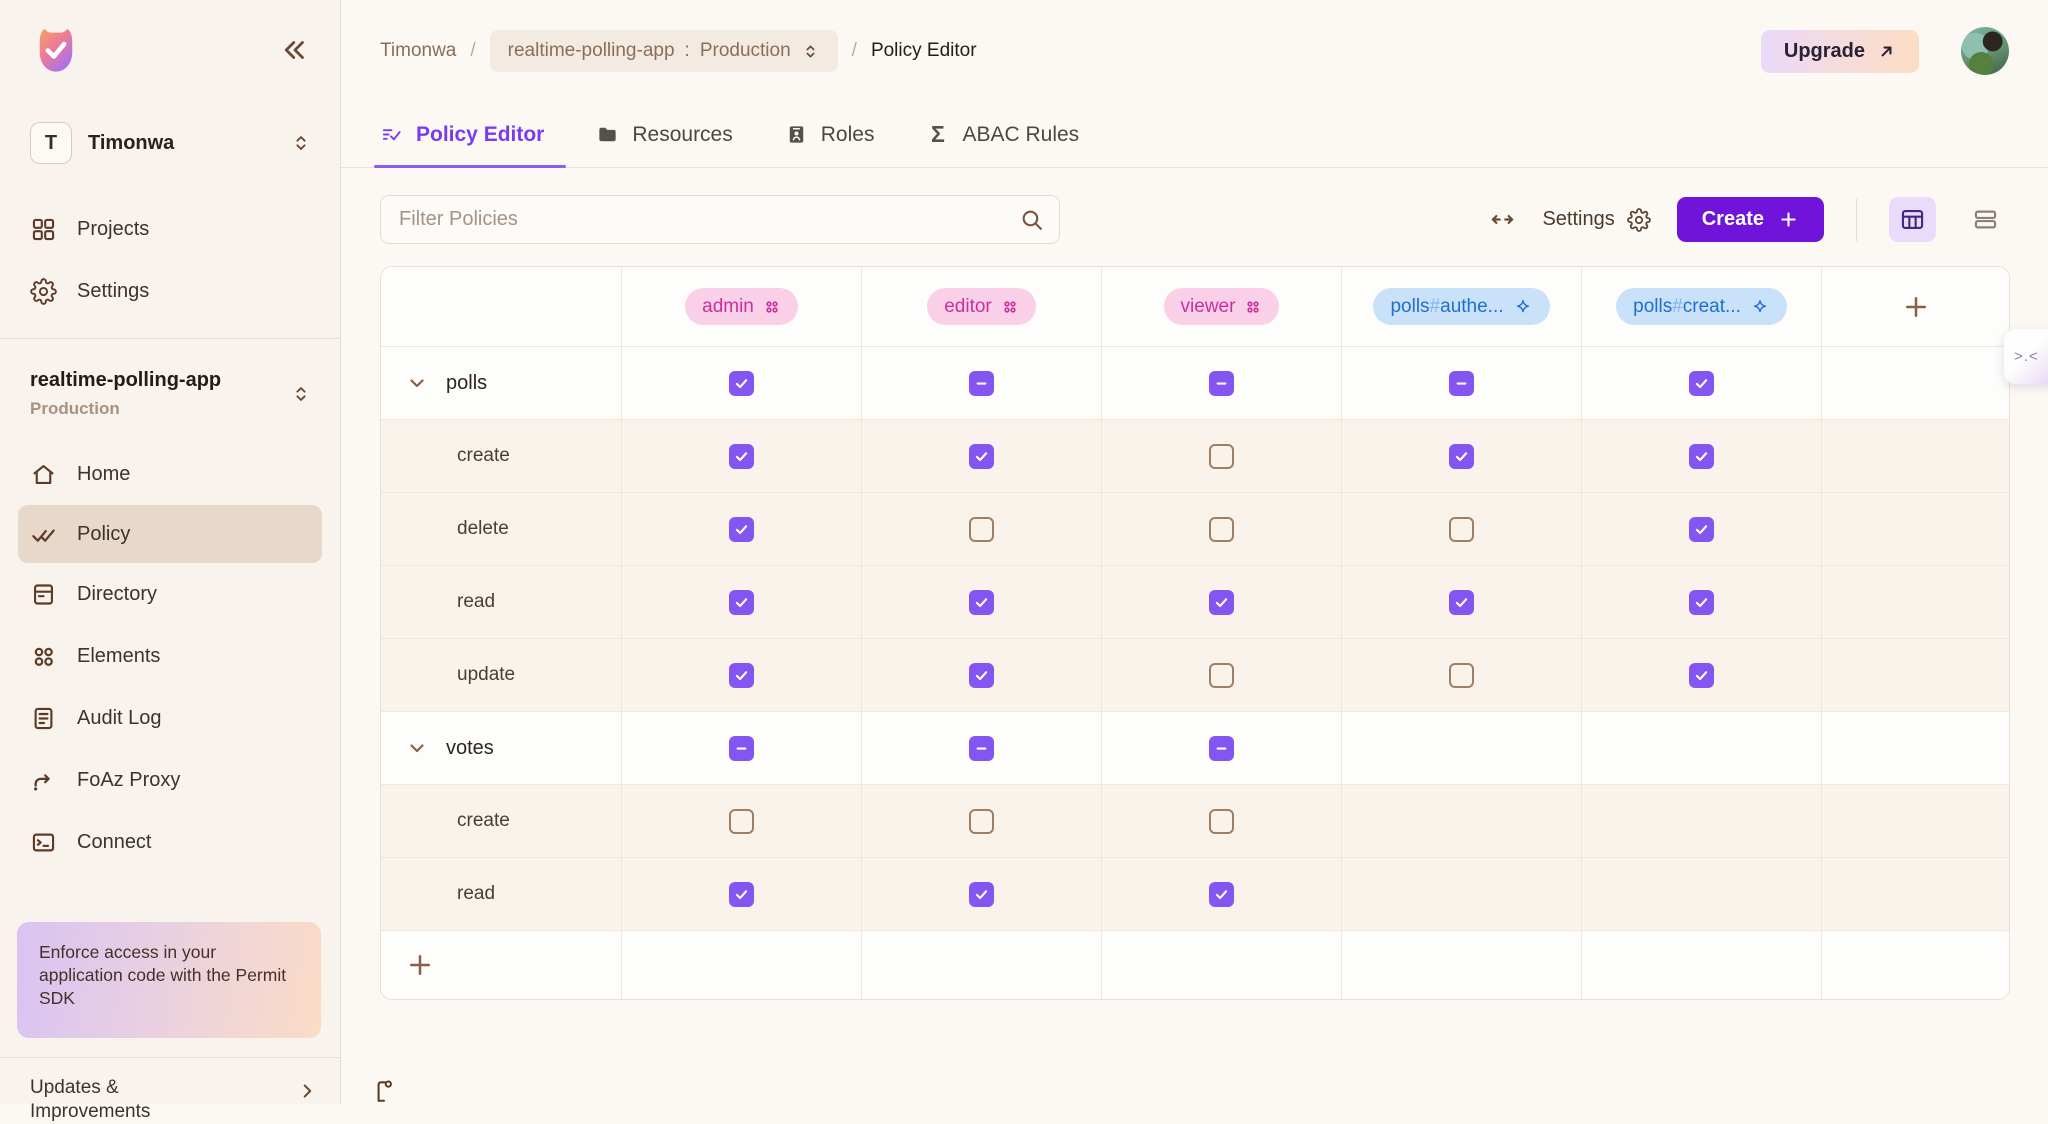  I want to click on badge-face: >.<, so click(2026, 356).